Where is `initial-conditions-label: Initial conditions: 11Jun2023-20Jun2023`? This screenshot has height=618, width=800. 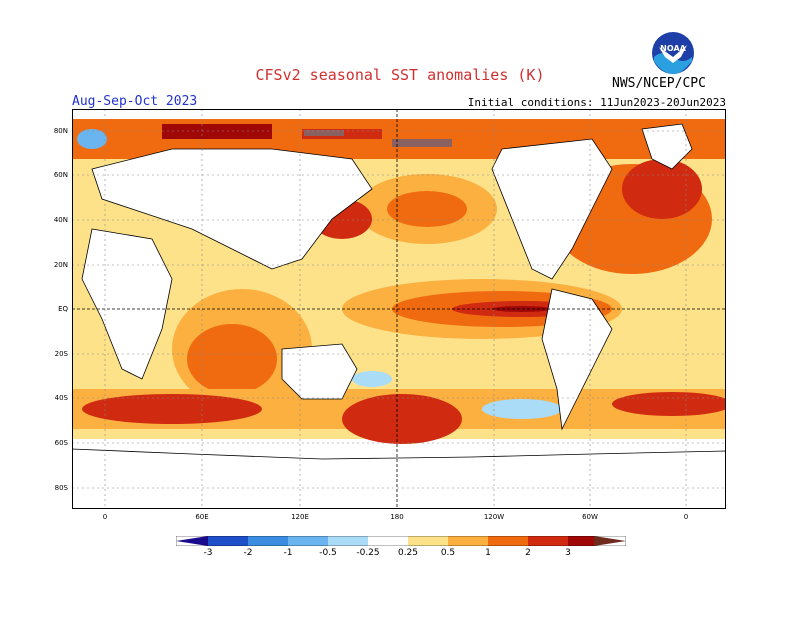
initial-conditions-label: Initial conditions: 11Jun2023-20Jun2023 is located at coordinates (596, 102).